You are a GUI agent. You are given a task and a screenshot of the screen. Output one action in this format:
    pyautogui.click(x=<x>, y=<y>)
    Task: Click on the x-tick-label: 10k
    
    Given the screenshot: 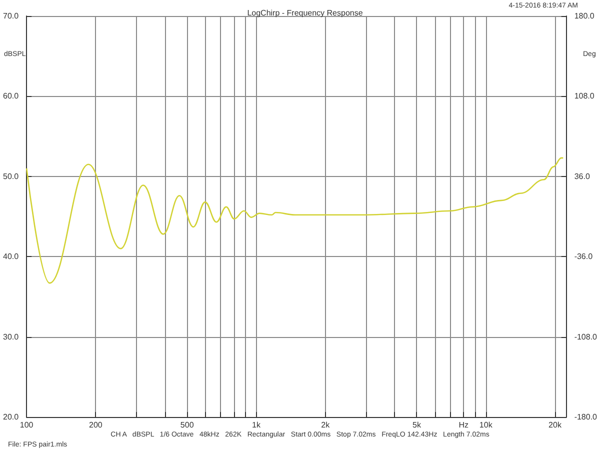 What is the action you would take?
    pyautogui.click(x=486, y=425)
    